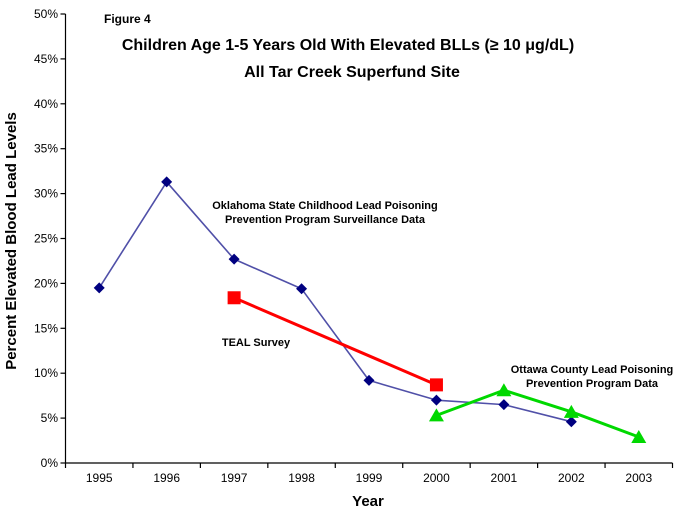 The height and width of the screenshot is (522, 700). What do you see at coordinates (302, 289) in the screenshot?
I see `marker-oklahoma-surveillance-1998` at bounding box center [302, 289].